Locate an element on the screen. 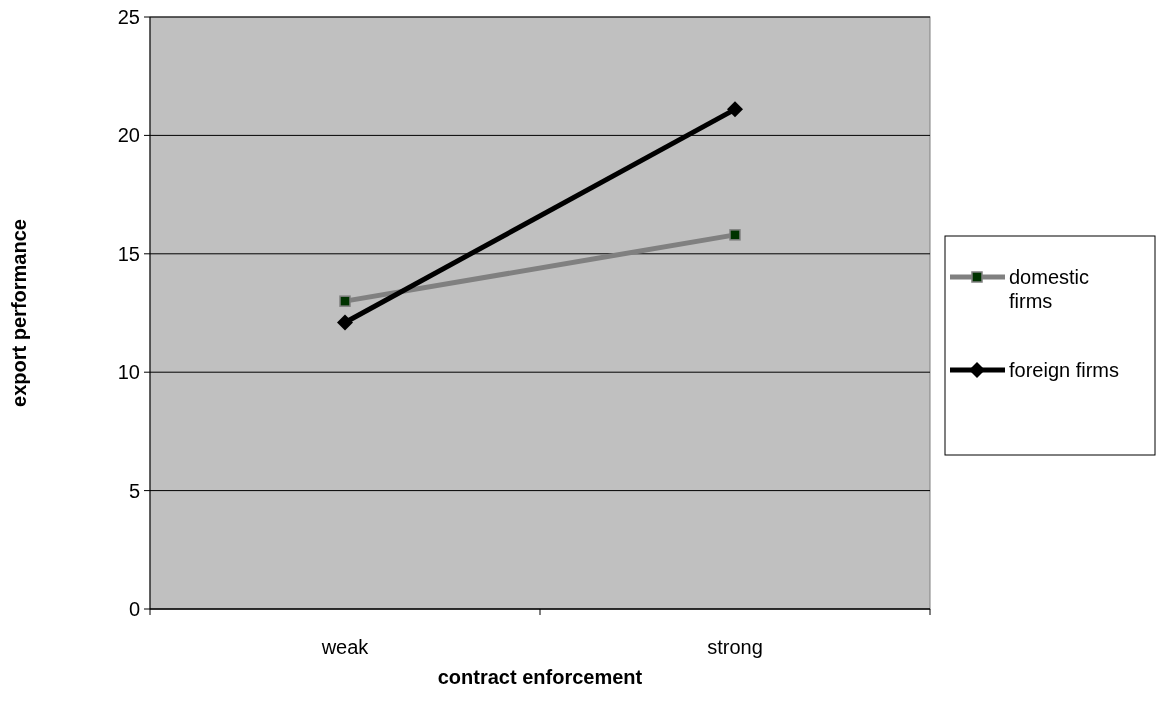 Image resolution: width=1165 pixels, height=706 pixels. legend-label: foreign firms is located at coordinates (1064, 370).